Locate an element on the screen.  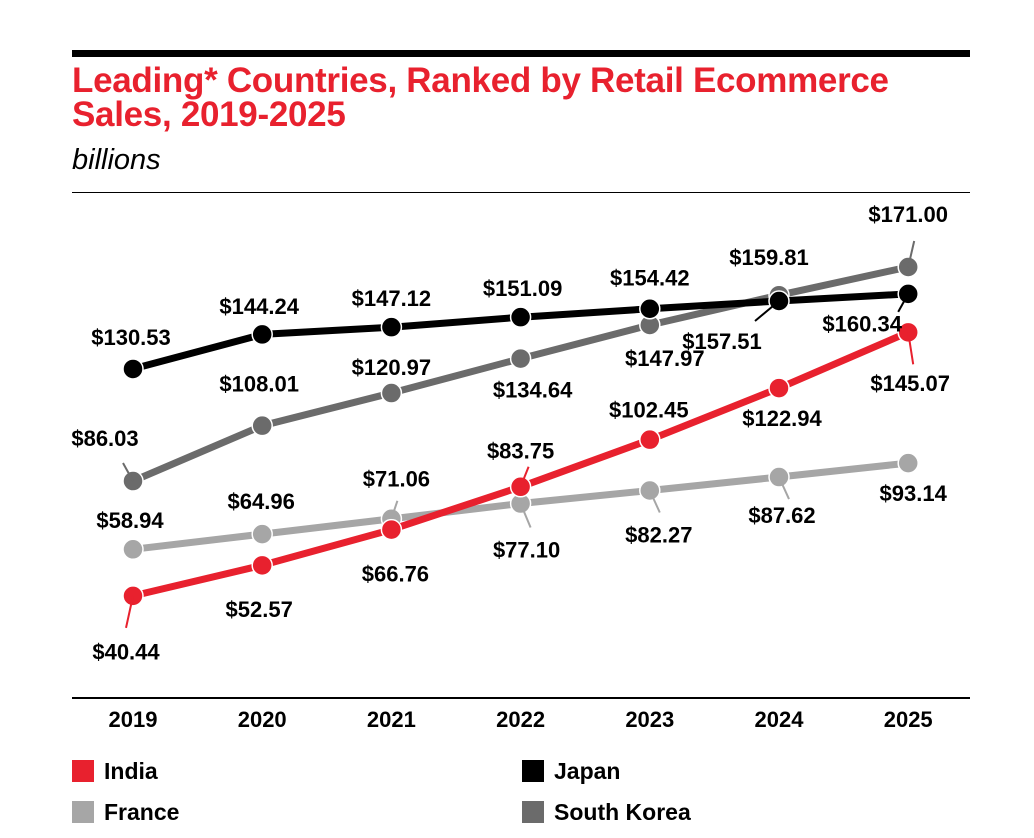
legend-swatch-japan is located at coordinates (533, 771).